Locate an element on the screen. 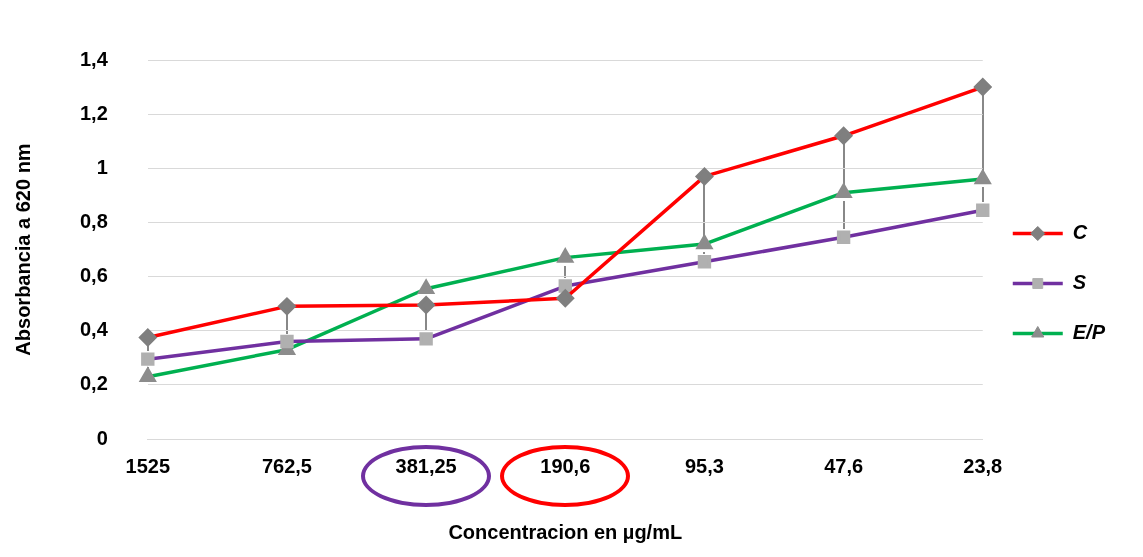  y-tick-label: 1,4 is located at coordinates (94, 58).